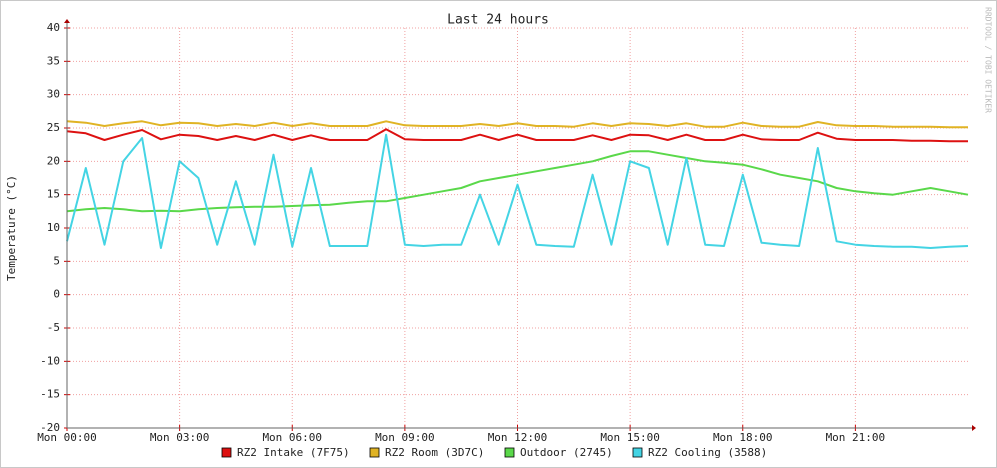 Image resolution: width=997 pixels, height=468 pixels. Describe the element at coordinates (630, 437) in the screenshot. I see `x-tick-label: Mon 15:00` at that location.